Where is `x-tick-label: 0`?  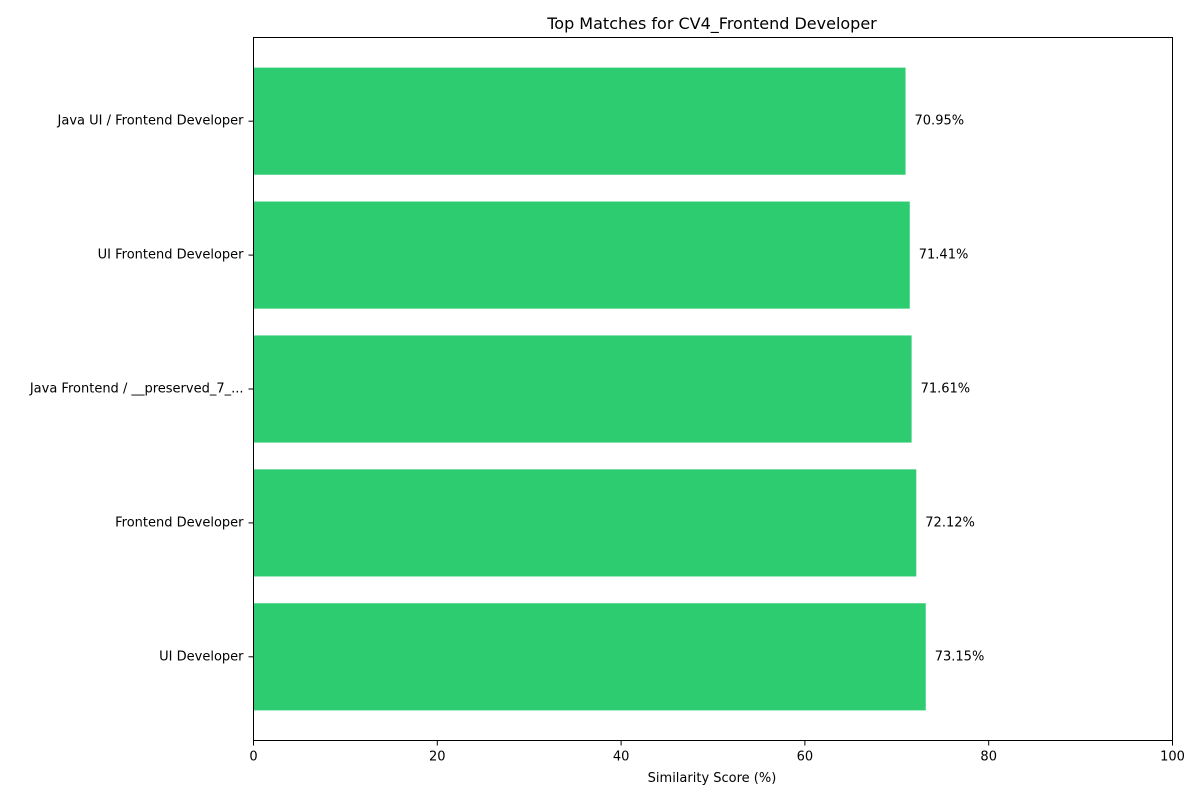 x-tick-label: 0 is located at coordinates (253, 757).